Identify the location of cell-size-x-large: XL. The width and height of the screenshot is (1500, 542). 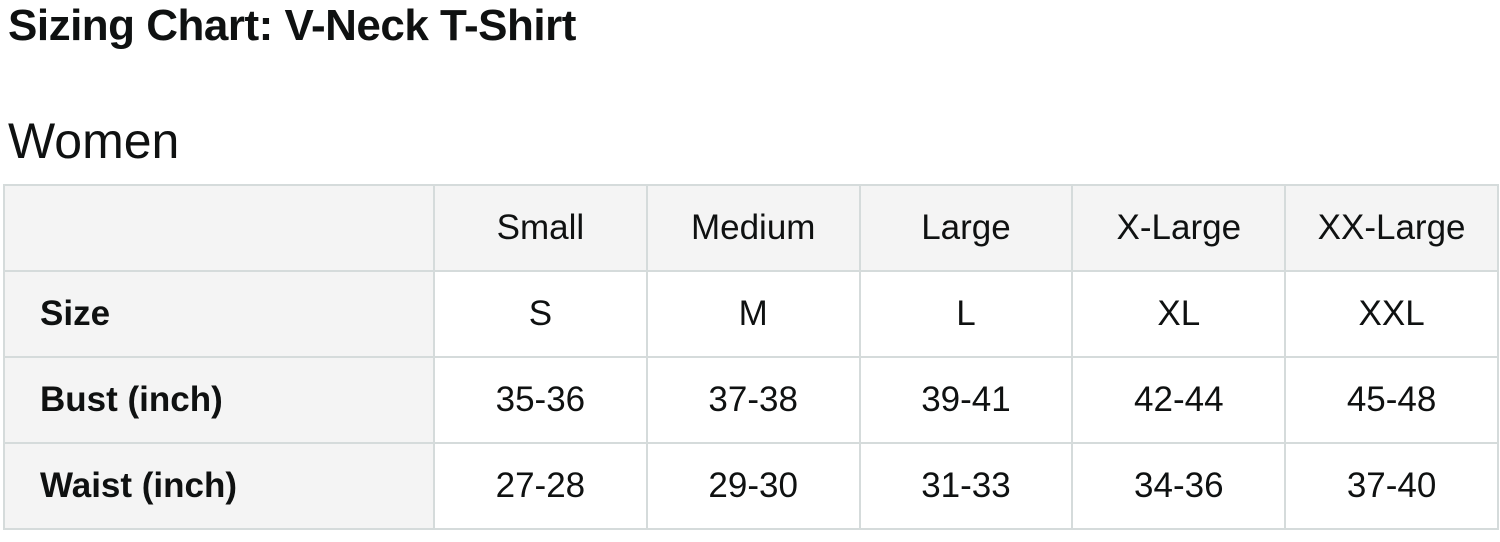
(1179, 314).